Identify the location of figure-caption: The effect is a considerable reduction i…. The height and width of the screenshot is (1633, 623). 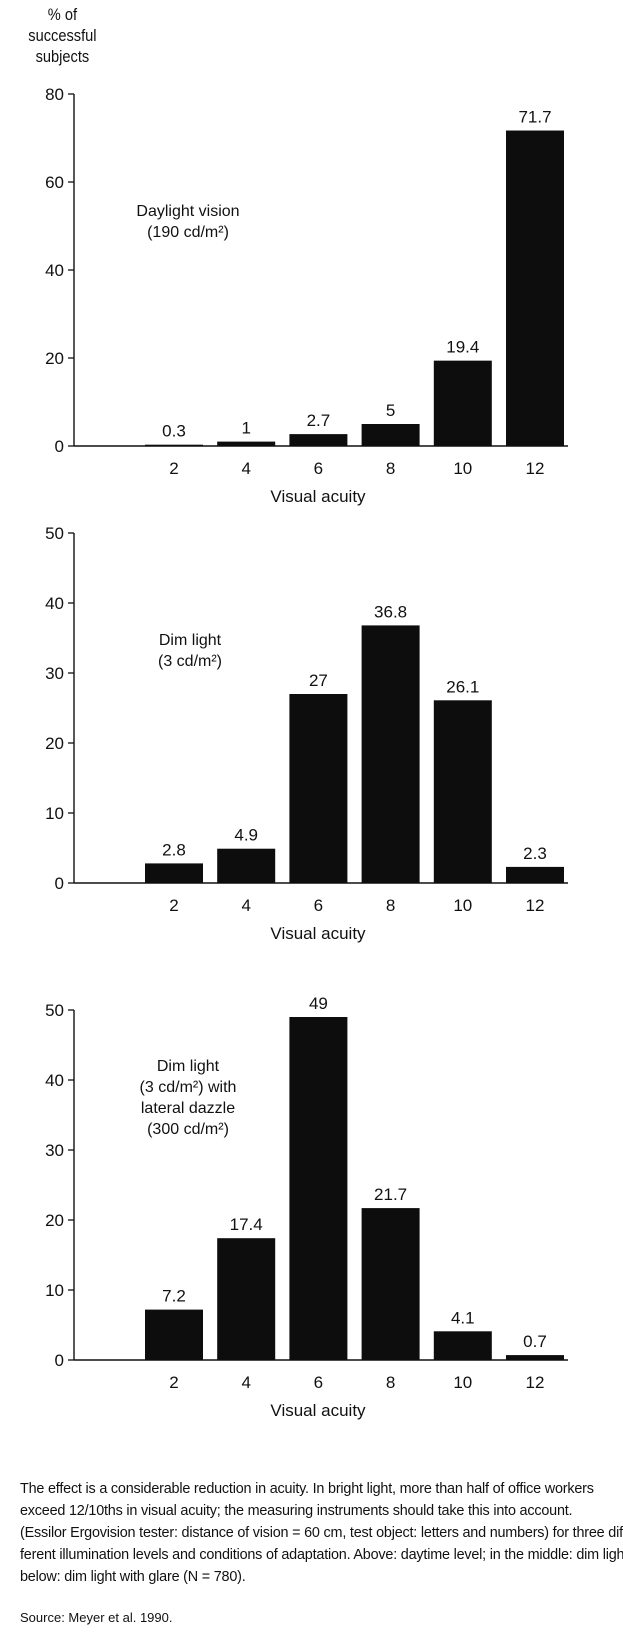
(321, 1533).